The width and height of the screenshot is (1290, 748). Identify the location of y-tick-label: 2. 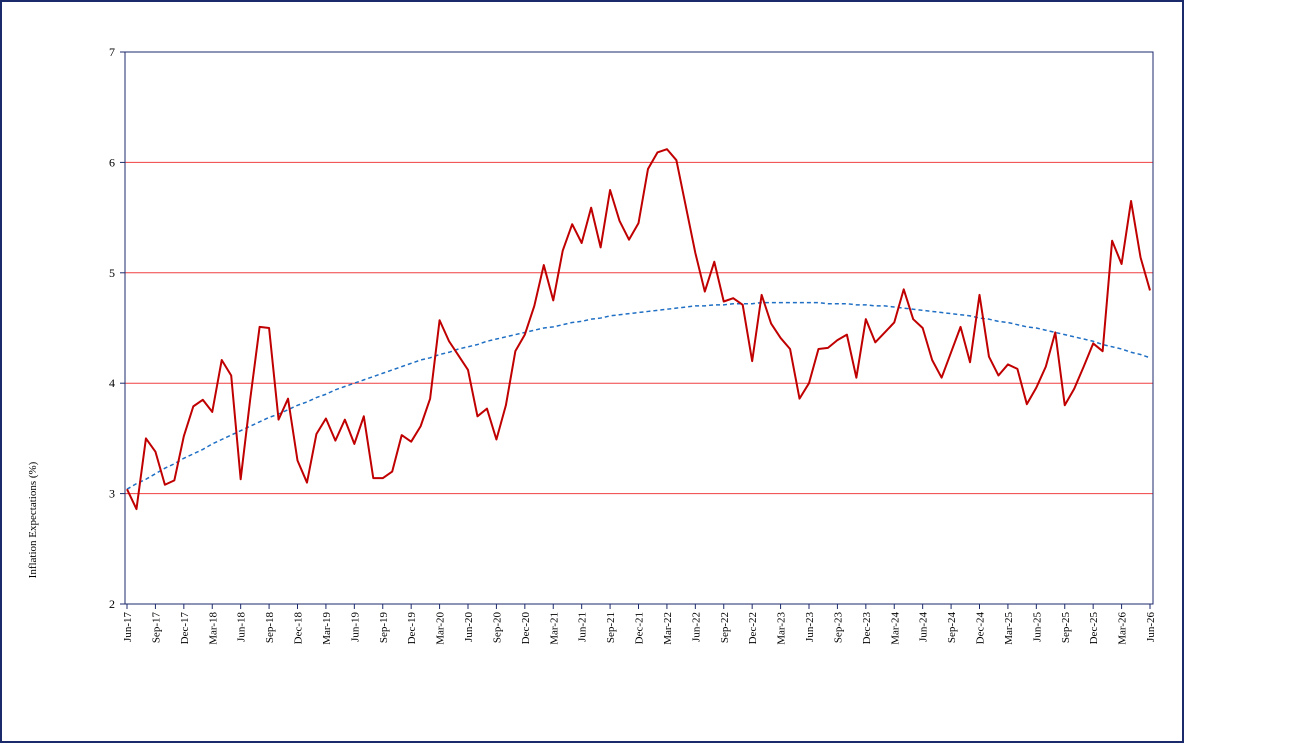
(112, 604).